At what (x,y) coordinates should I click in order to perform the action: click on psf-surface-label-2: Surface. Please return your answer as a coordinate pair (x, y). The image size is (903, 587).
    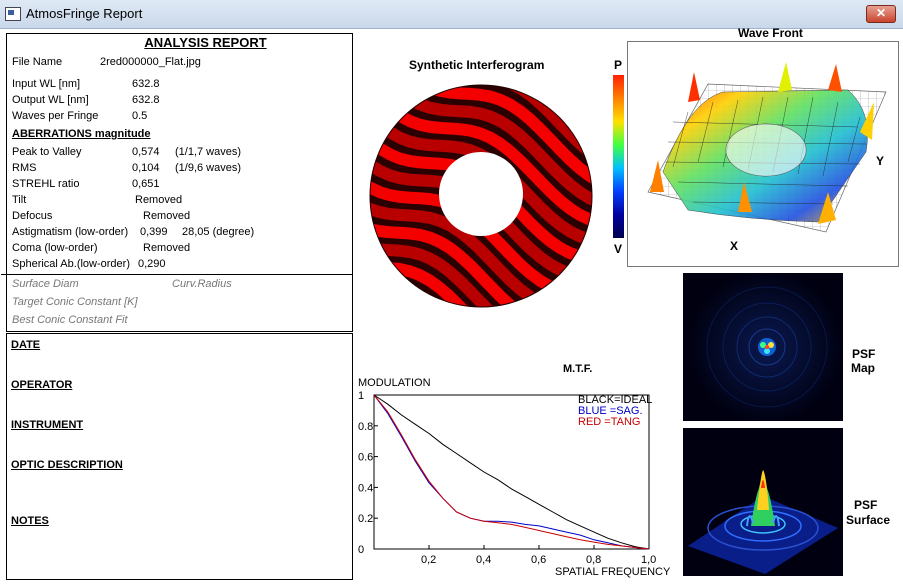
    Looking at the image, I should click on (868, 520).